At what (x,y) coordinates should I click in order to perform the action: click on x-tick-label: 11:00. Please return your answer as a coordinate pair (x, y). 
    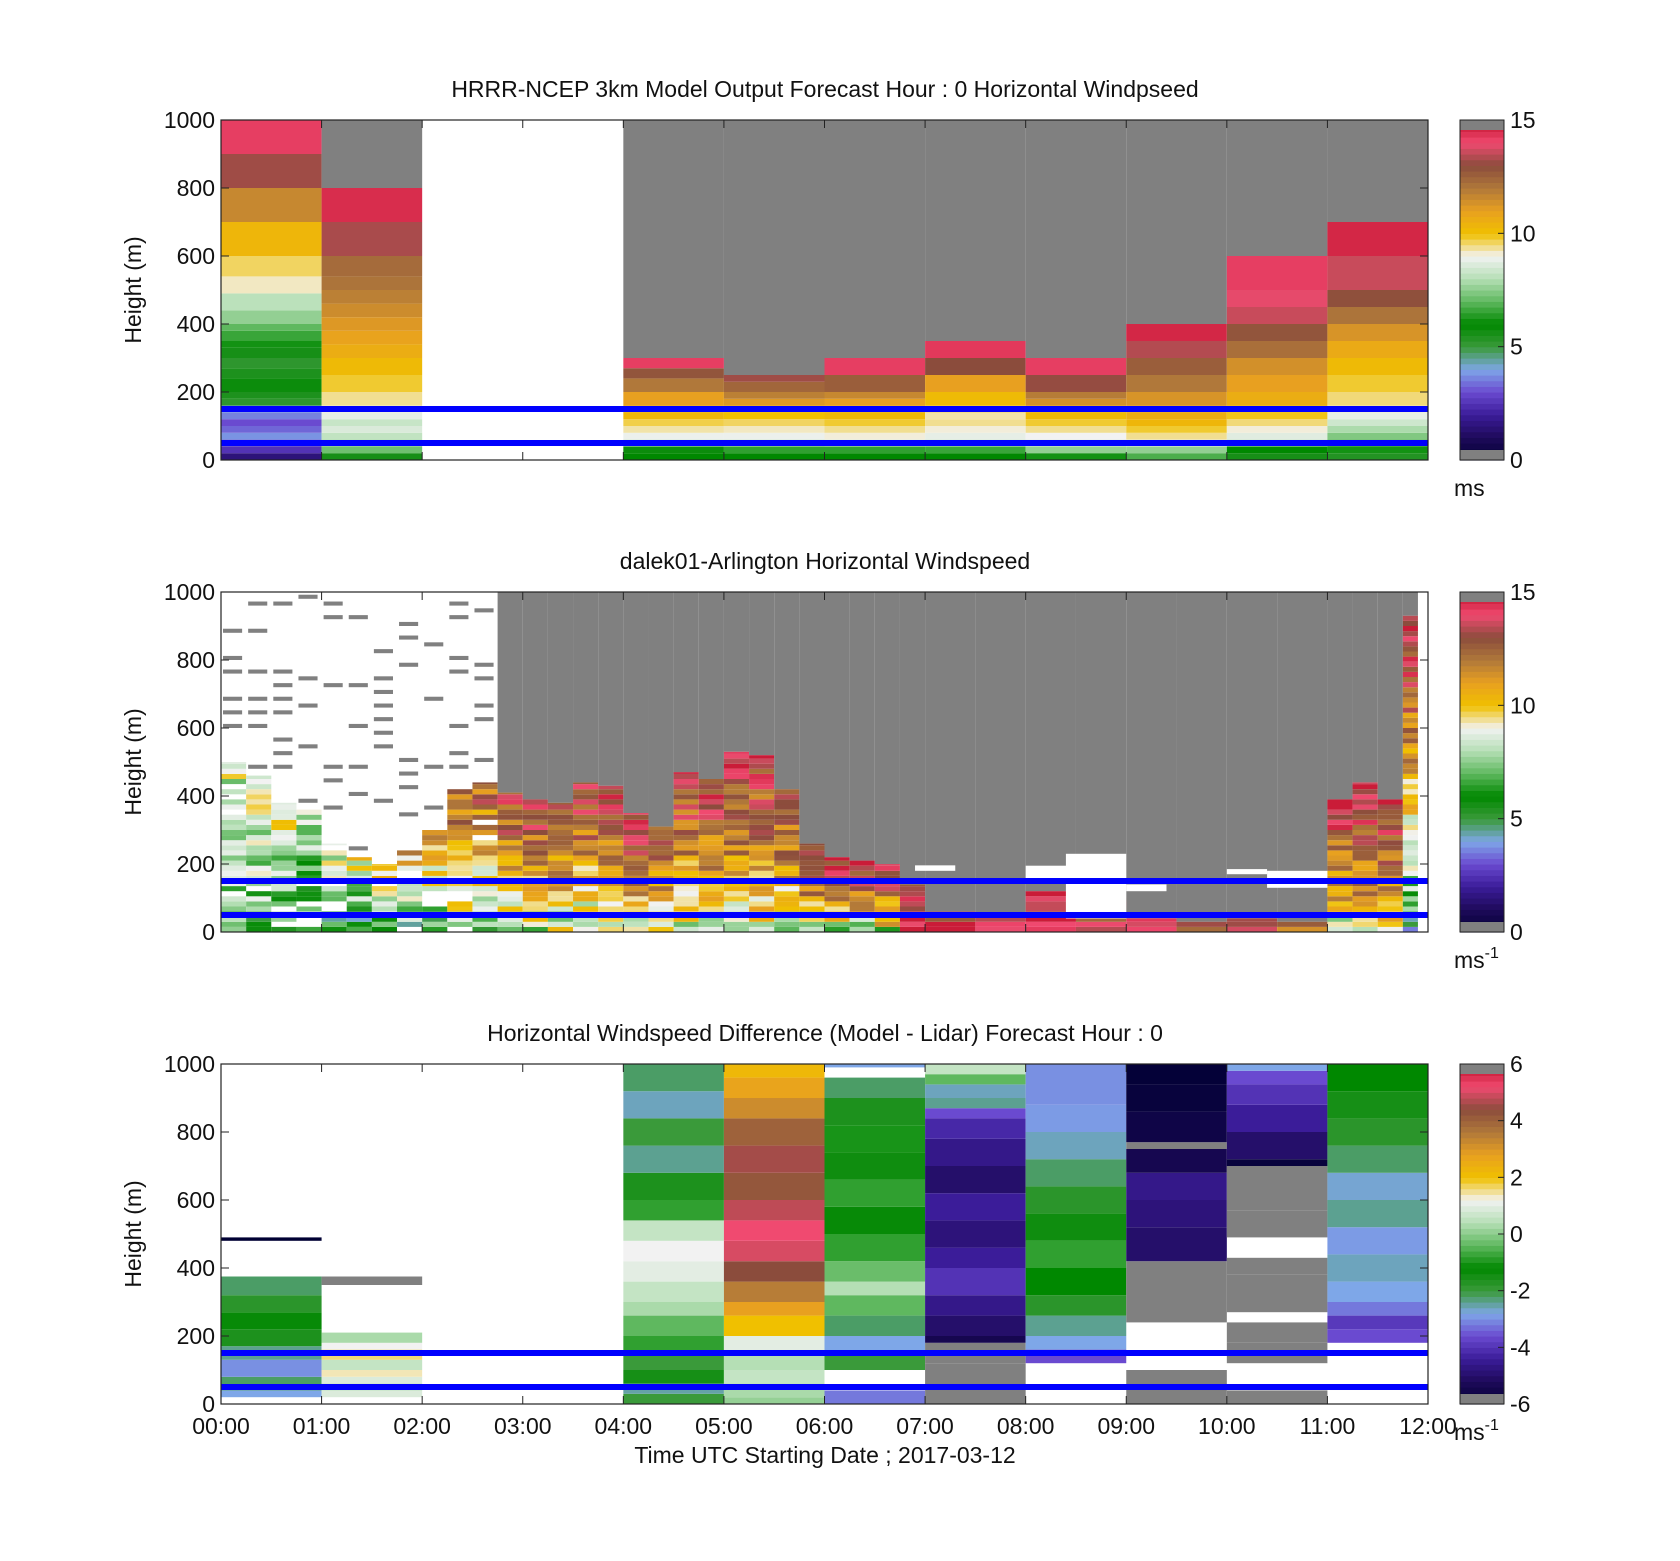
    Looking at the image, I should click on (1327, 1426).